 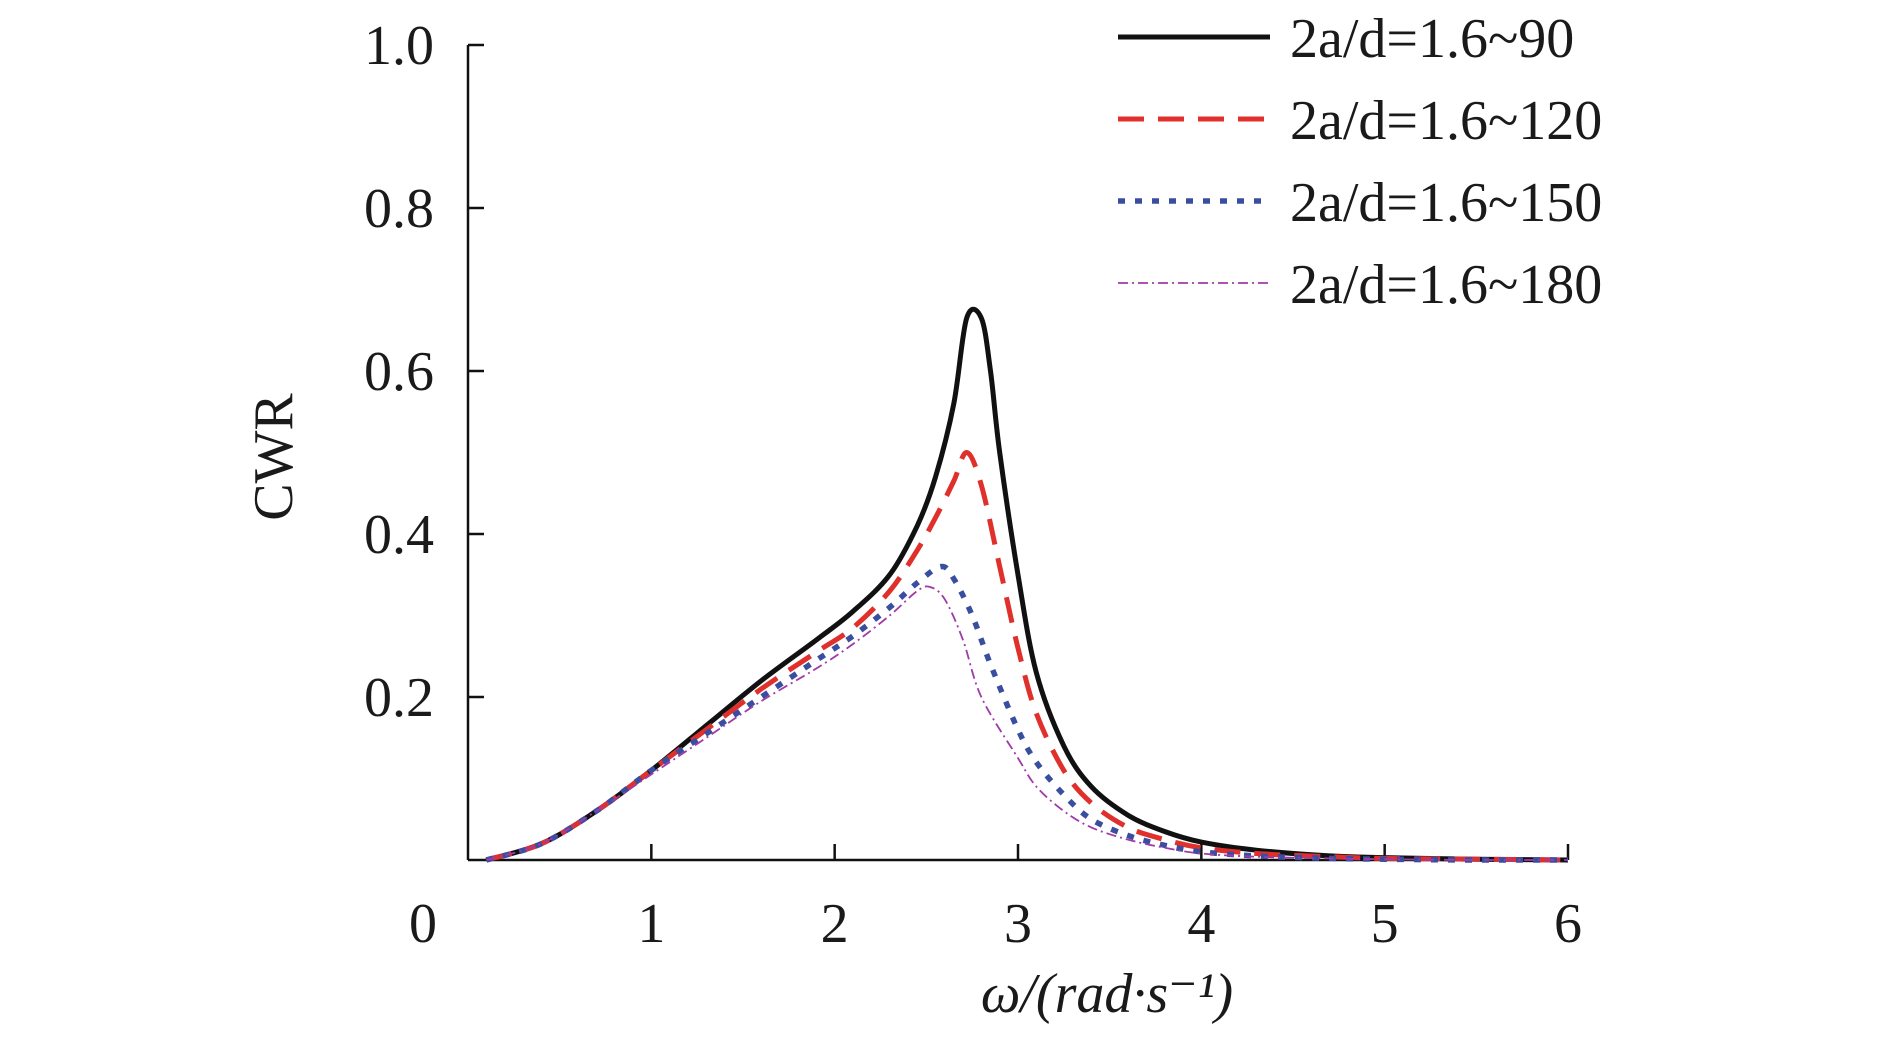 What do you see at coordinates (399, 46) in the screenshot?
I see `y-tick-label: 1.0` at bounding box center [399, 46].